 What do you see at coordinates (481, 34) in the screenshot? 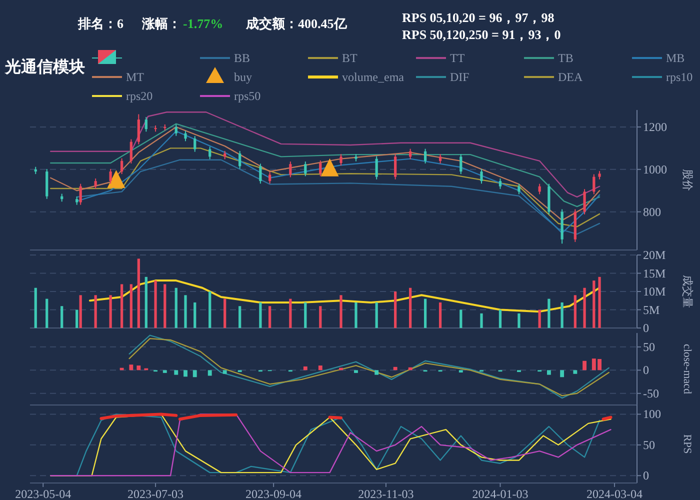
I see `text: RPS 50,120,250 = 91，93，0` at bounding box center [481, 34].